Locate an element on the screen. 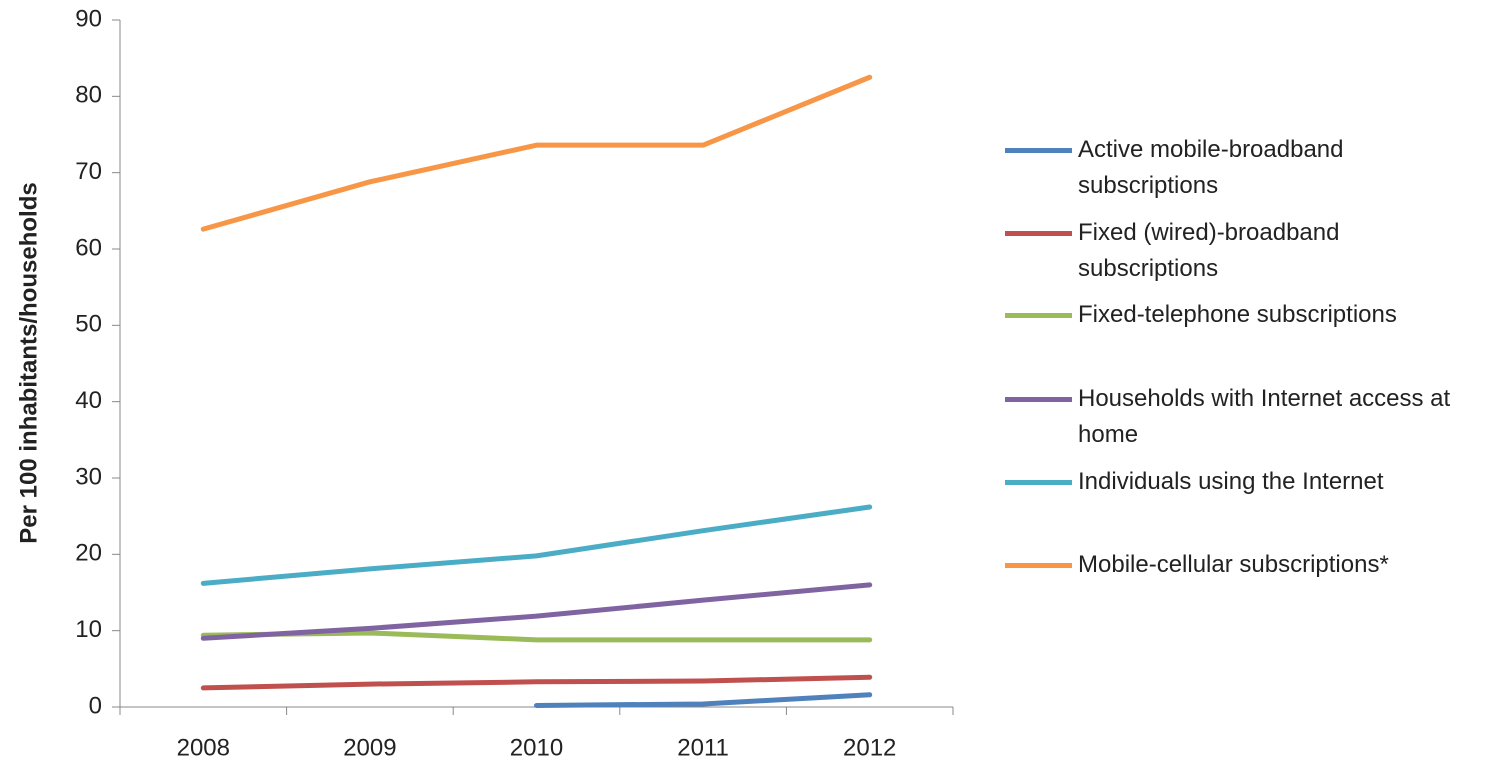  y-tick-label: 20 is located at coordinates (88, 553).